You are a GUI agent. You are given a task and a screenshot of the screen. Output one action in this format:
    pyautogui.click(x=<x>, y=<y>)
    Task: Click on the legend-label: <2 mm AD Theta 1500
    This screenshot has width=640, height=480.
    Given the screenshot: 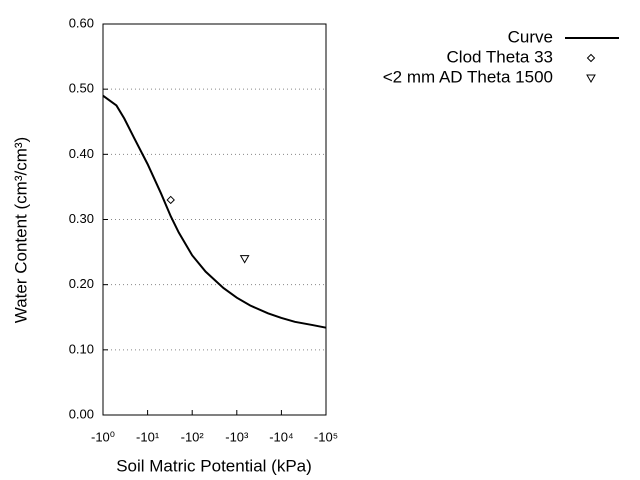 What is the action you would take?
    pyautogui.click(x=468, y=76)
    